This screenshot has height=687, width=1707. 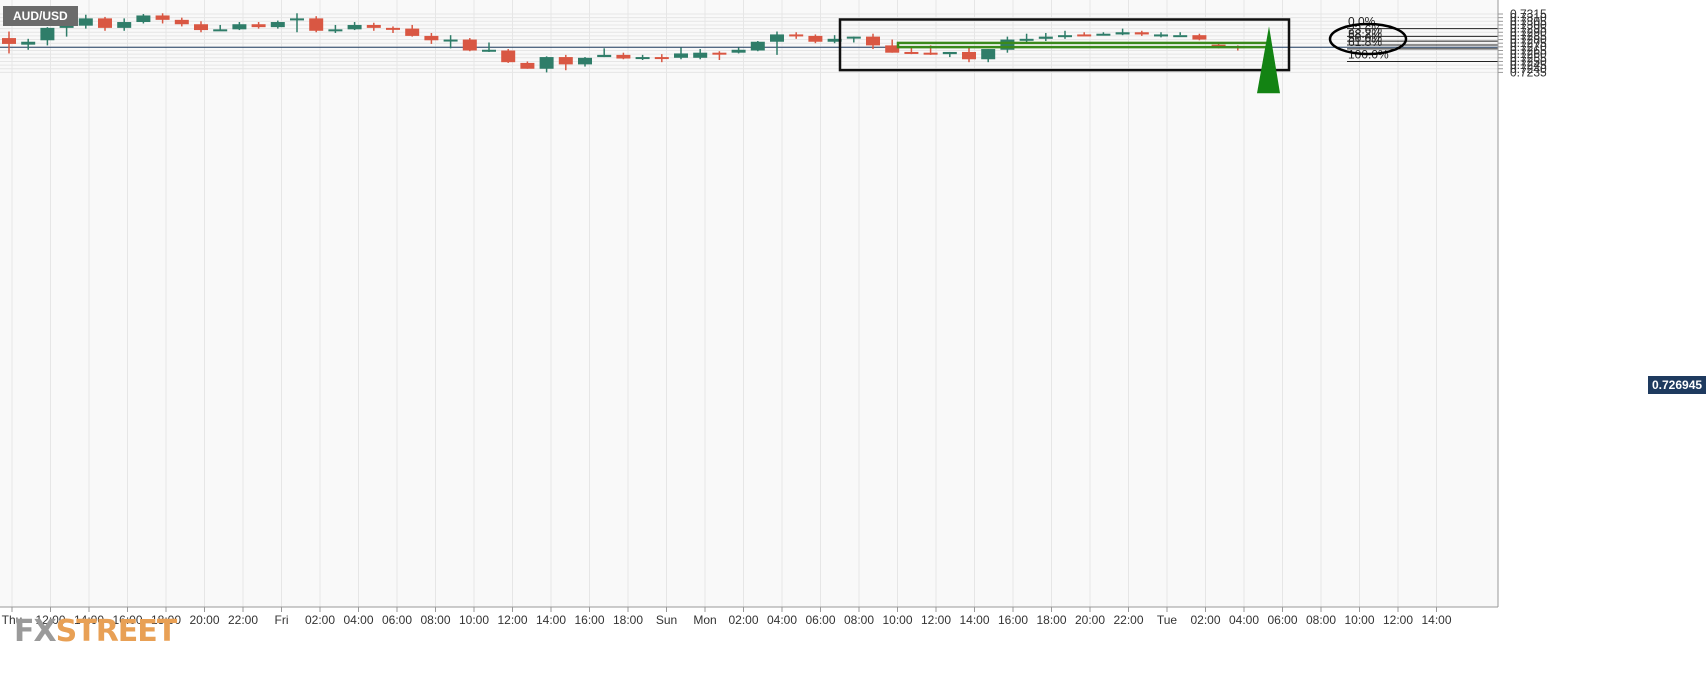 I want to click on time-tick-label: Mon, so click(x=704, y=620).